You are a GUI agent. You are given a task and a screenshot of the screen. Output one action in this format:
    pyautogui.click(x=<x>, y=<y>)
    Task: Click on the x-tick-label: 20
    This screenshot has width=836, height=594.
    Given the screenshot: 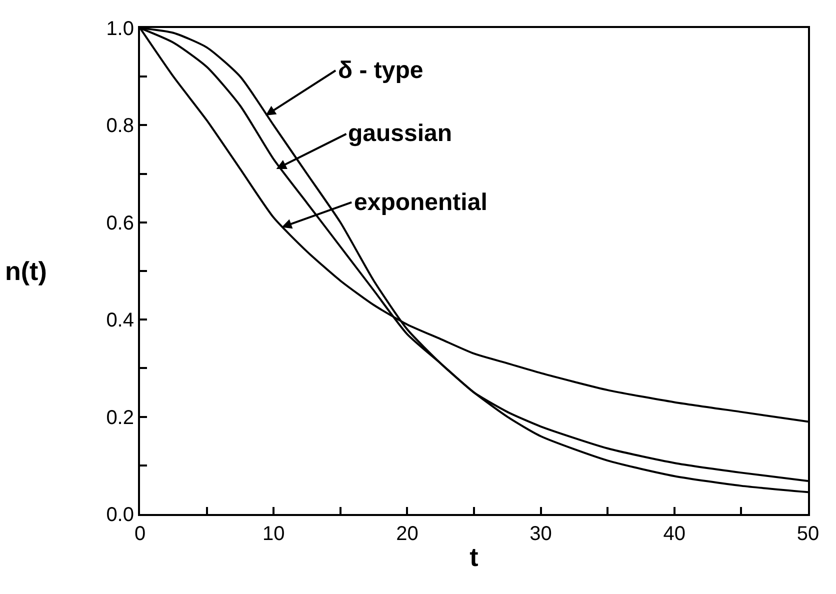 What is the action you would take?
    pyautogui.click(x=407, y=534)
    